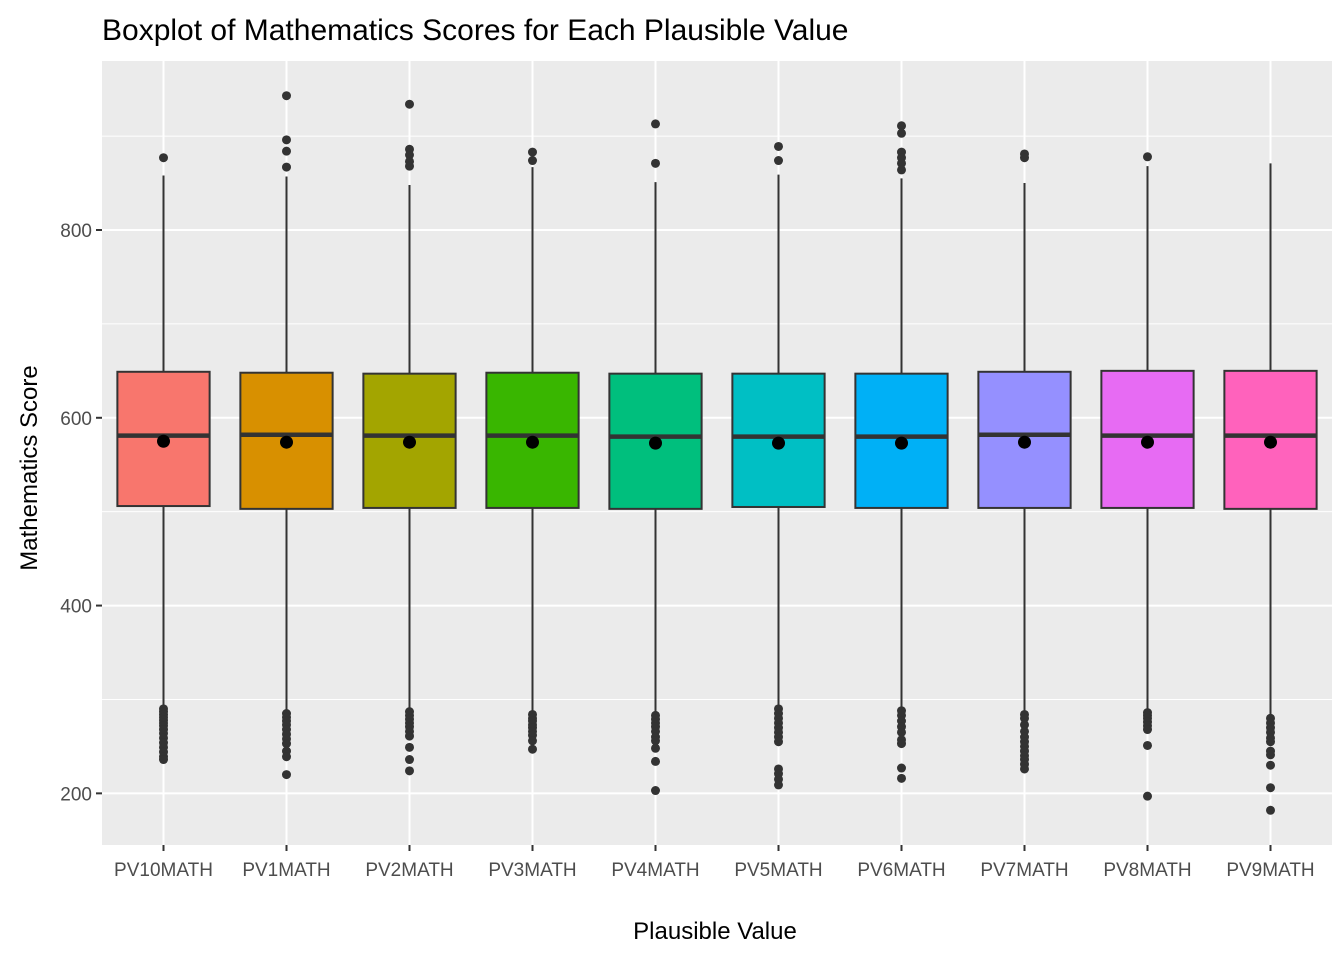  Describe the element at coordinates (81, 513) in the screenshot. I see `y-axis: 200 400 600 800` at that location.